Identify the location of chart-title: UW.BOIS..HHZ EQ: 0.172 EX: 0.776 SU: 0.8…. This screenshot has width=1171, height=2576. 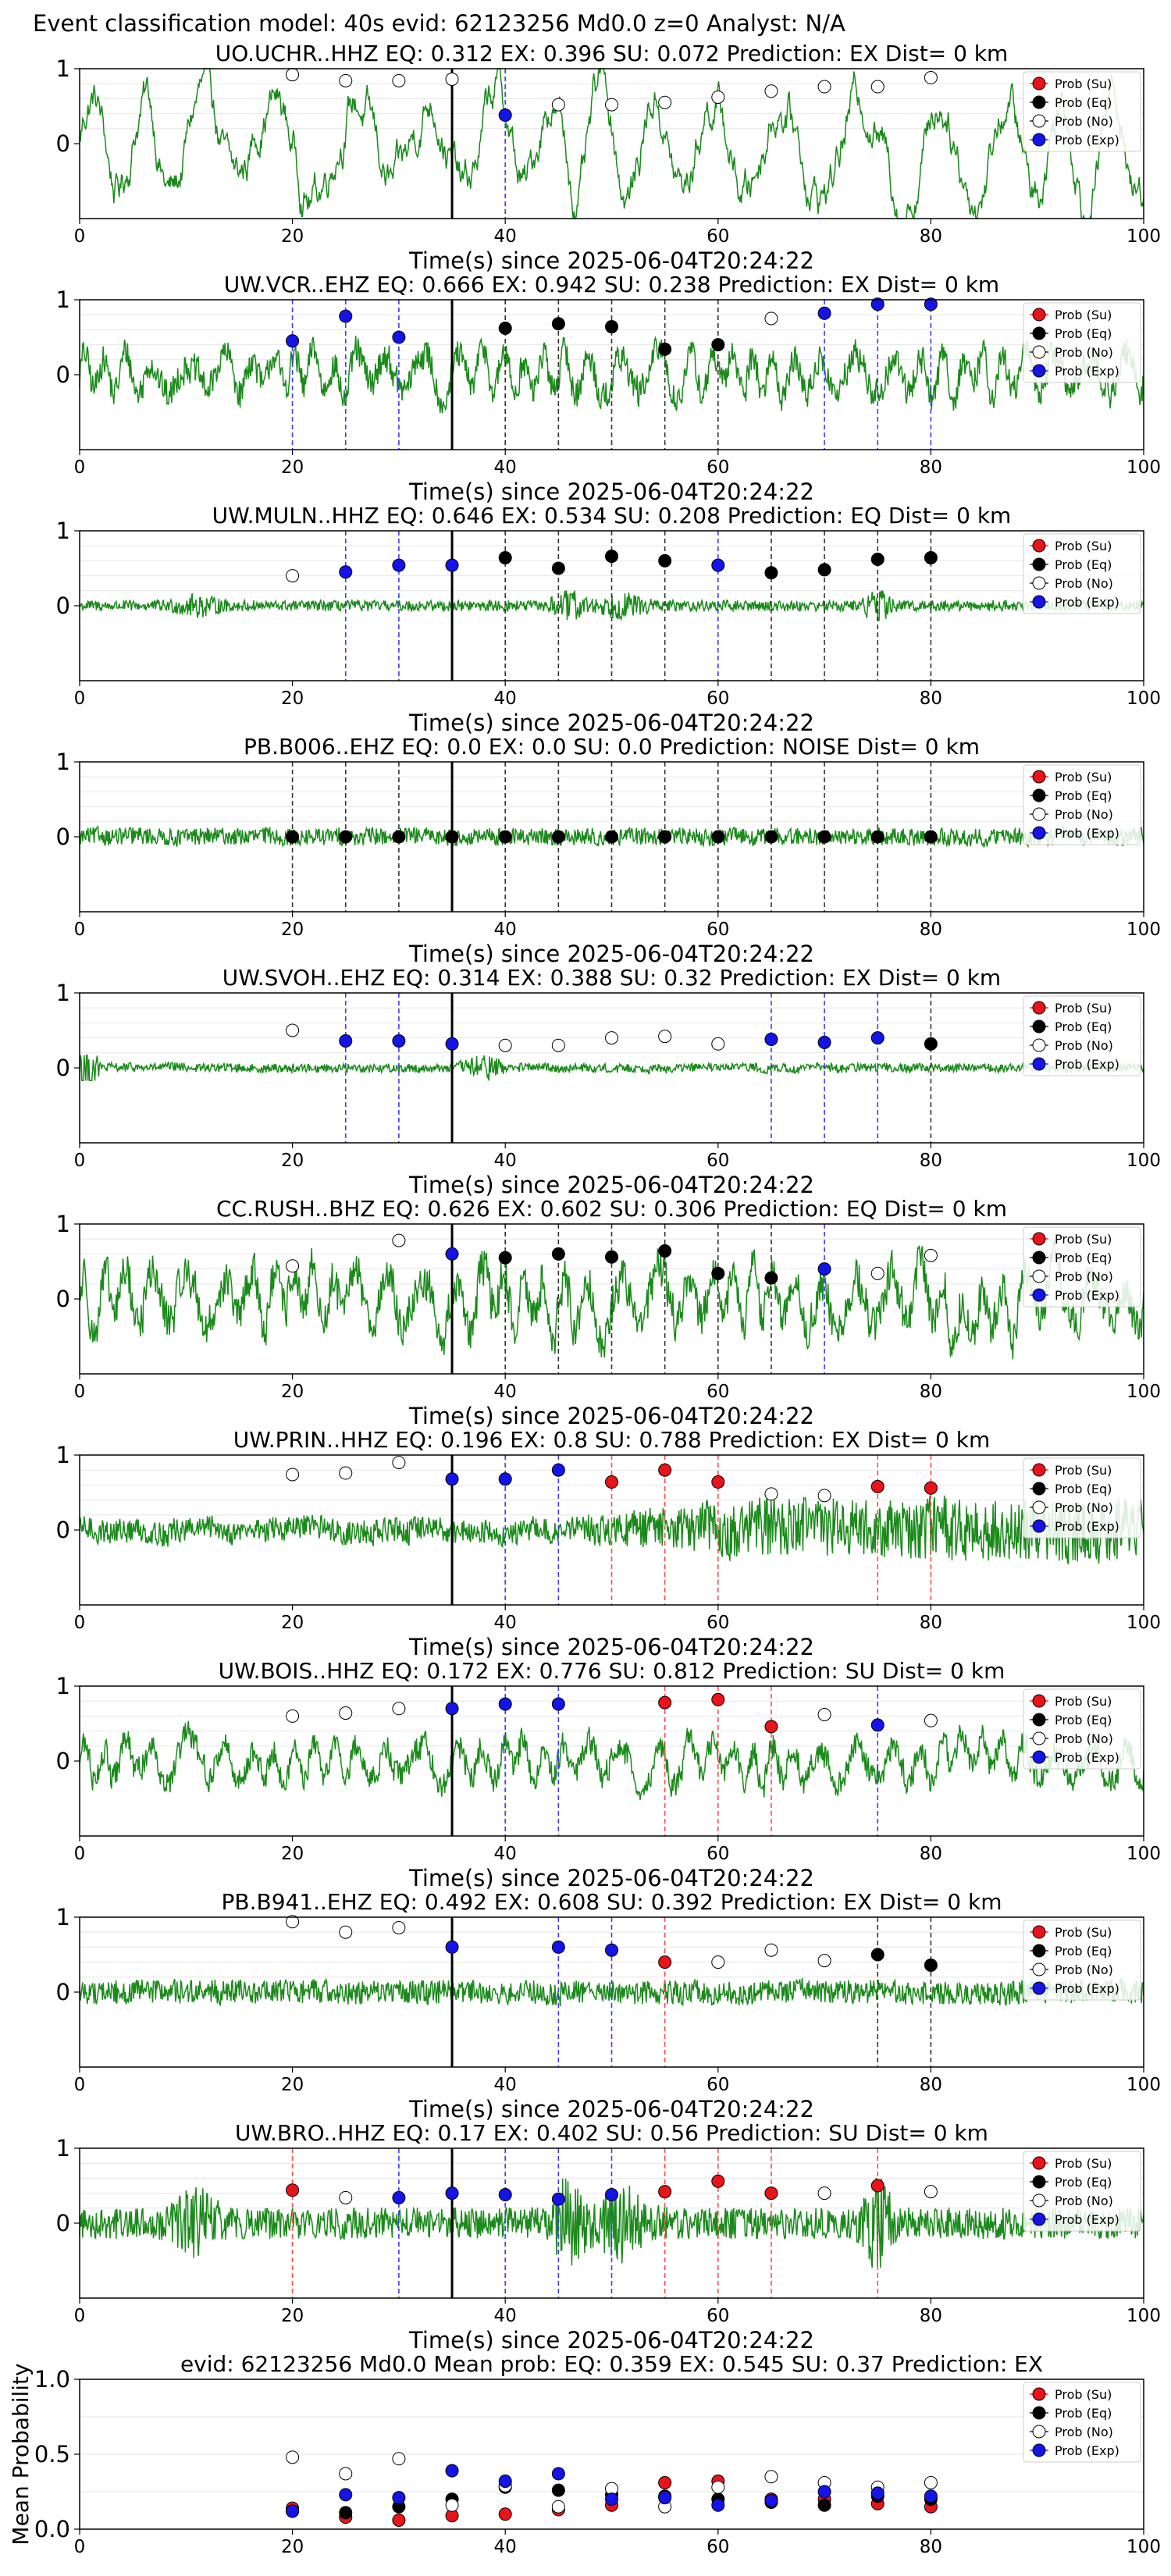
(612, 1671).